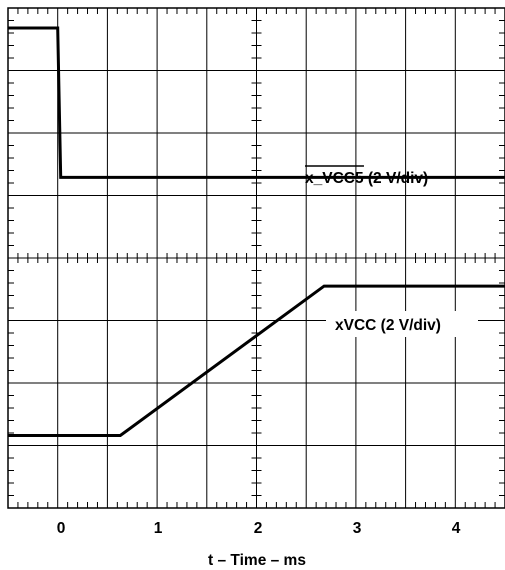 This screenshot has height=570, width=505. What do you see at coordinates (456, 528) in the screenshot?
I see `x-tick-label: 4` at bounding box center [456, 528].